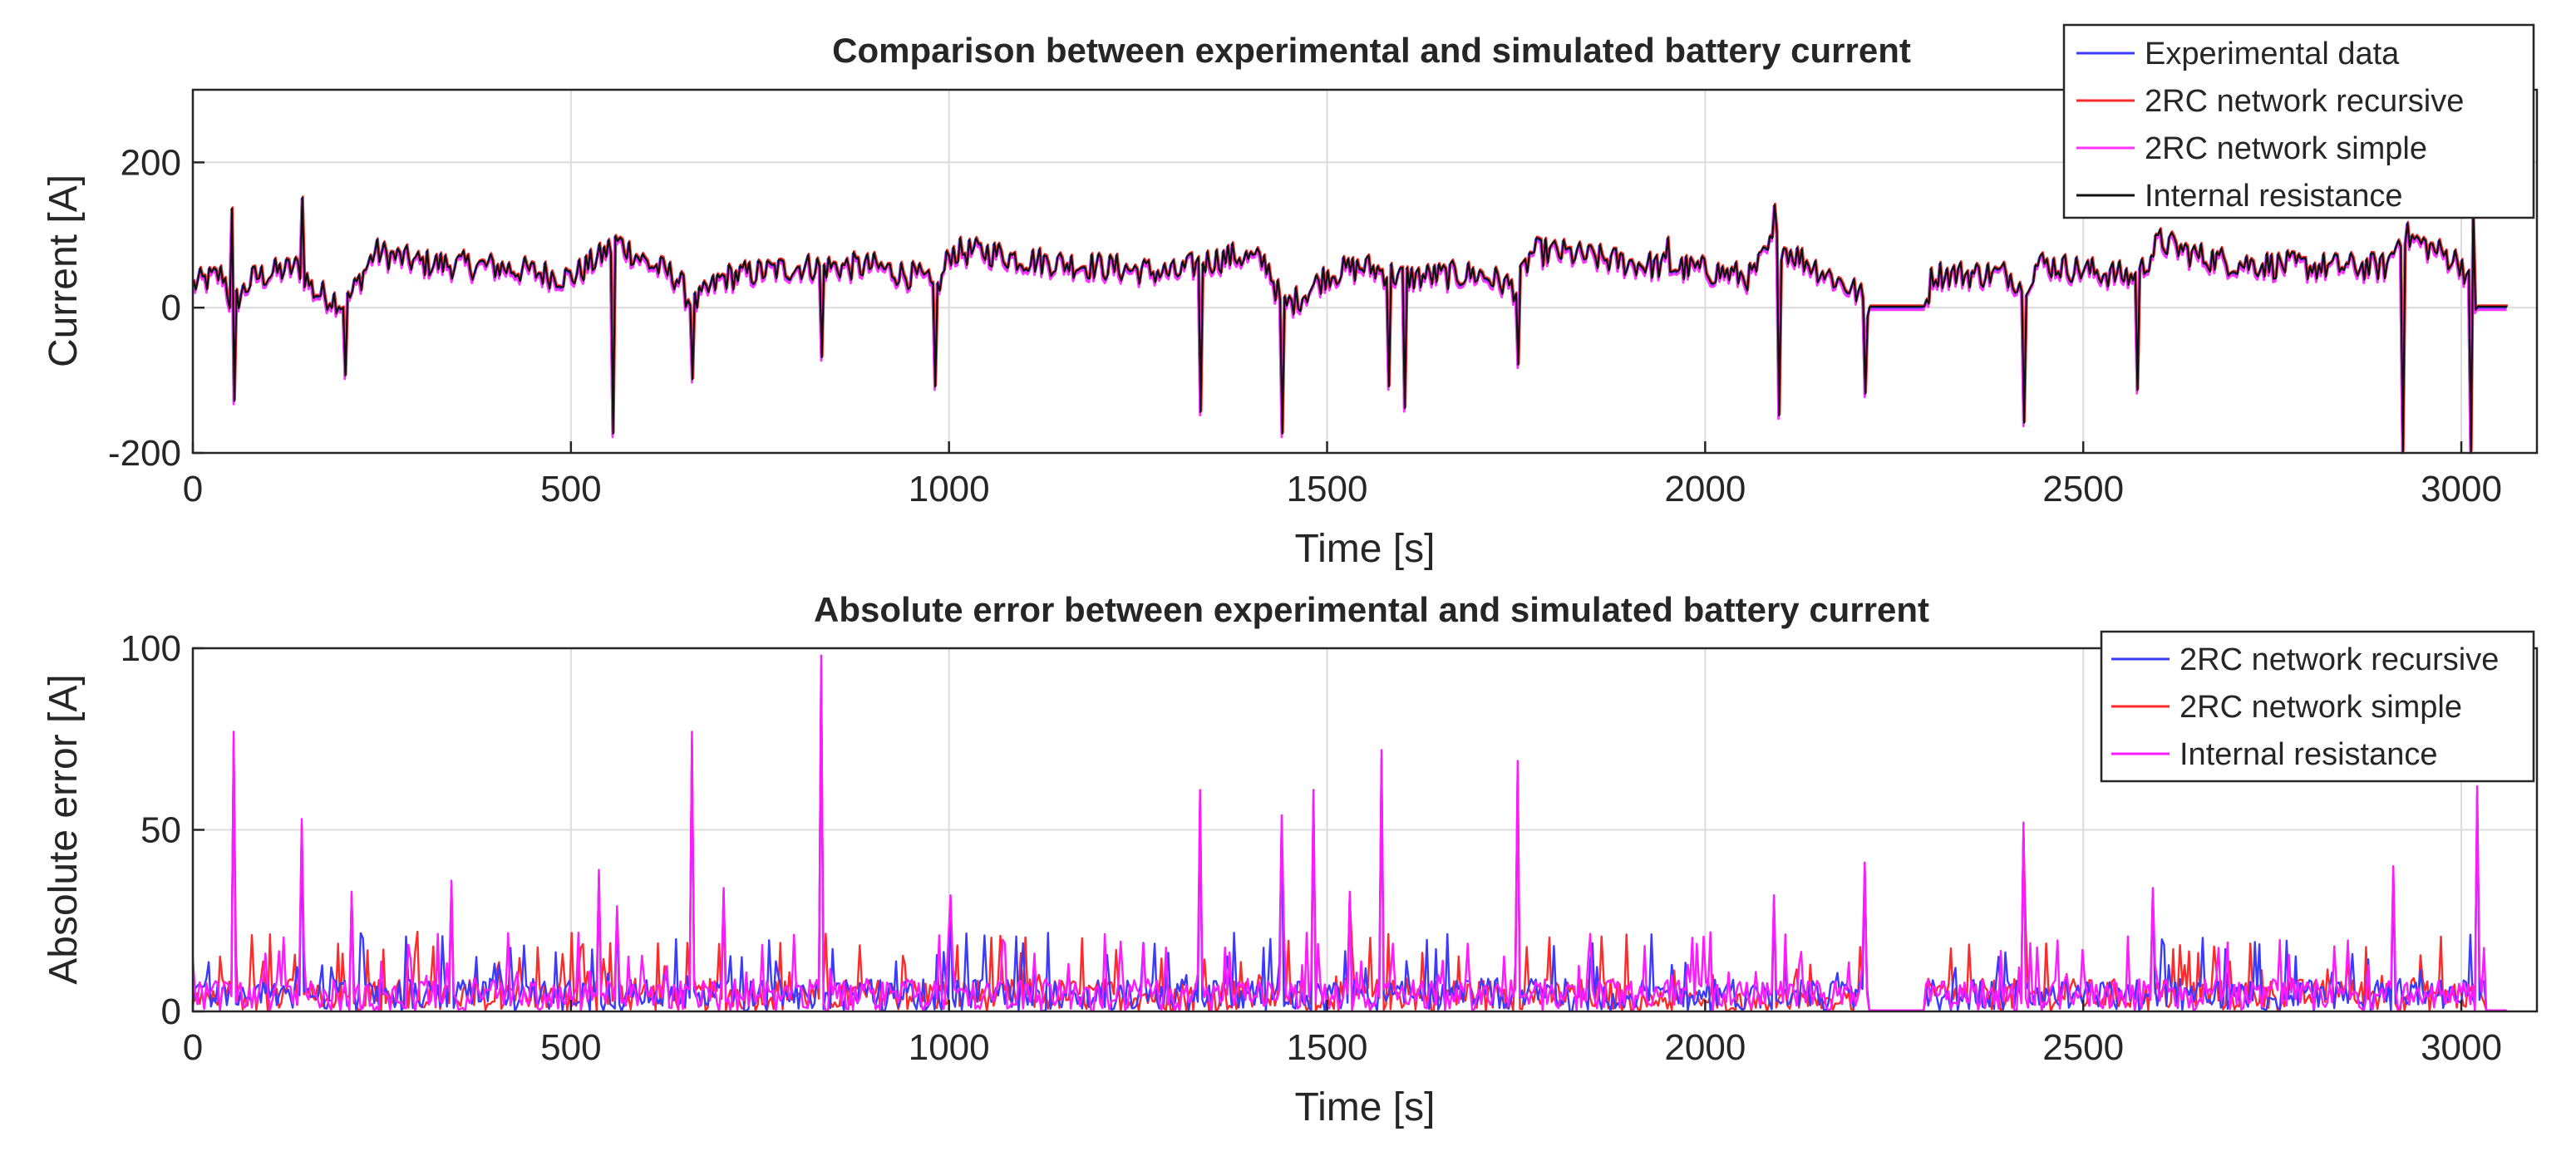  I want to click on x-axis-label-top: Time [s], so click(1365, 549).